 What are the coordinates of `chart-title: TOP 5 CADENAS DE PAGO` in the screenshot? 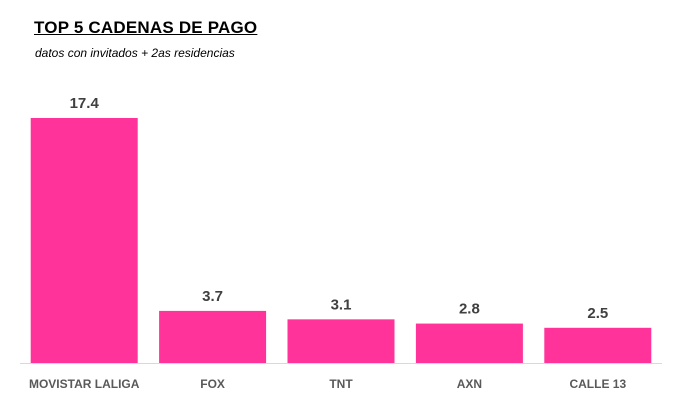 It's located at (146, 27).